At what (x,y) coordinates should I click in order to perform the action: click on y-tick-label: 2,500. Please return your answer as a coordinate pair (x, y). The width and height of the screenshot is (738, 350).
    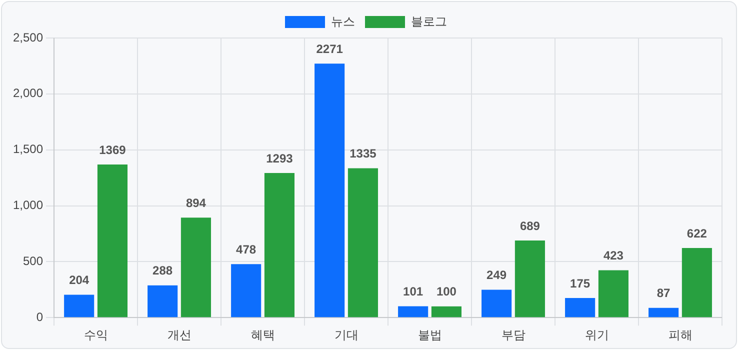
    Looking at the image, I should click on (28, 37).